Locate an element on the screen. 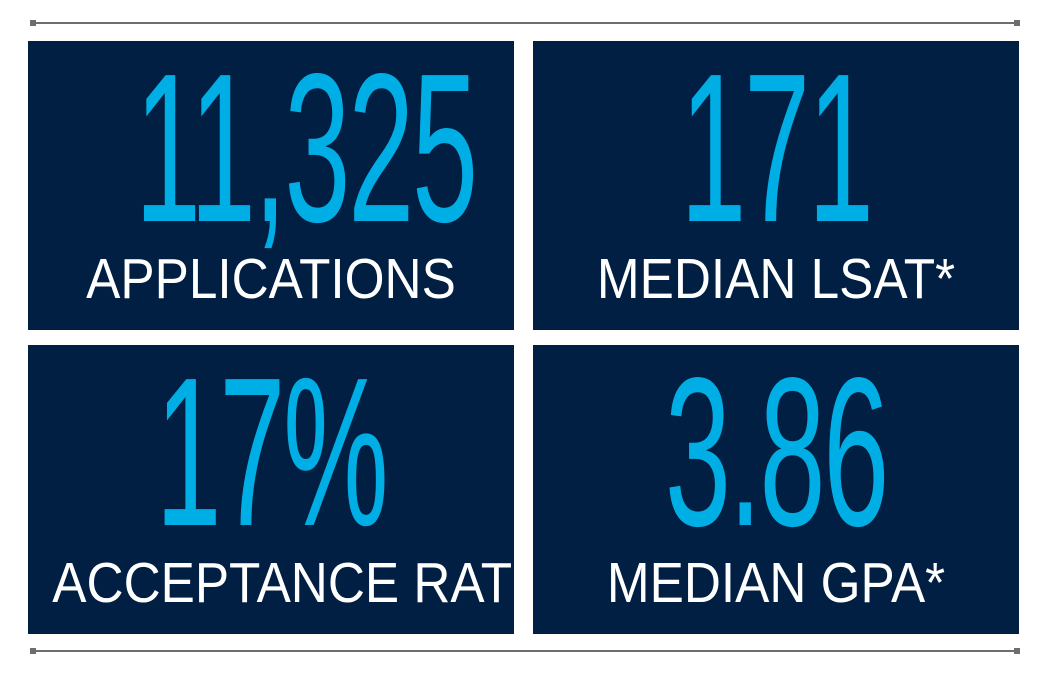  stat-value: 171 is located at coordinates (777, 153).